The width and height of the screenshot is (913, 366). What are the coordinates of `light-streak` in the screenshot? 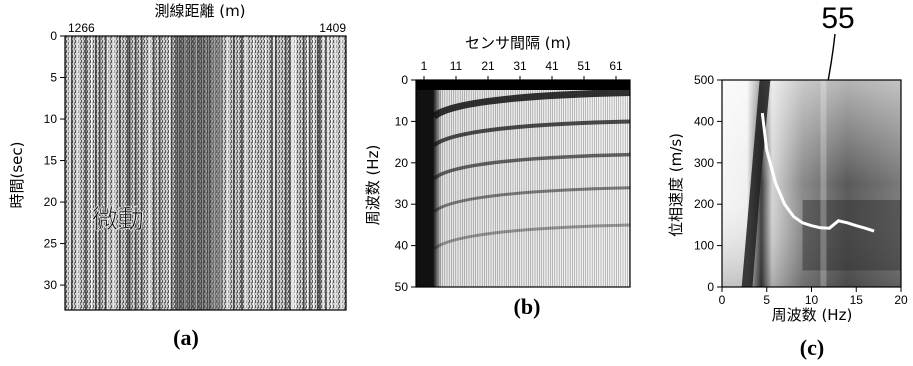 It's located at (823, 183).